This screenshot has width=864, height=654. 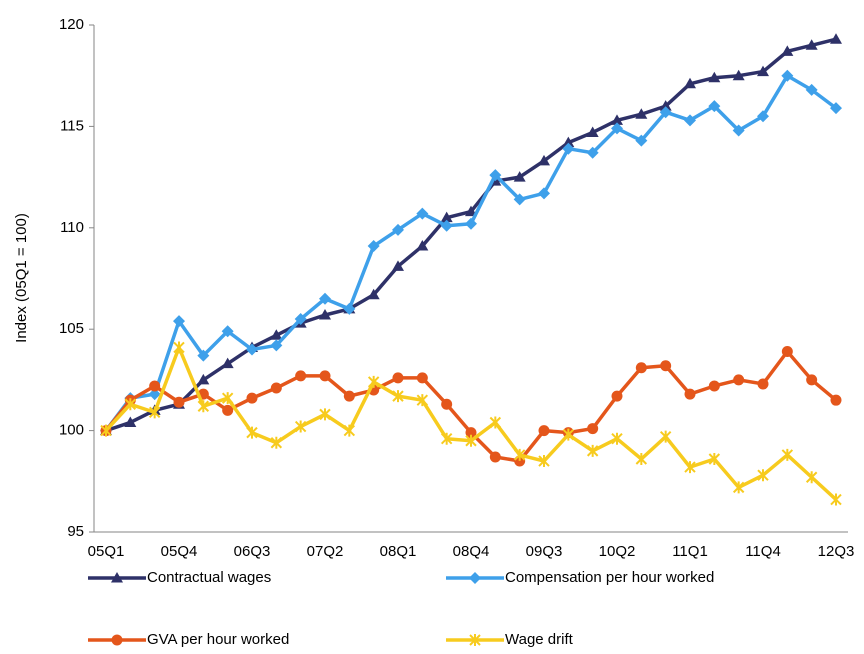 I want to click on y-tick-label: 95, so click(x=75, y=531).